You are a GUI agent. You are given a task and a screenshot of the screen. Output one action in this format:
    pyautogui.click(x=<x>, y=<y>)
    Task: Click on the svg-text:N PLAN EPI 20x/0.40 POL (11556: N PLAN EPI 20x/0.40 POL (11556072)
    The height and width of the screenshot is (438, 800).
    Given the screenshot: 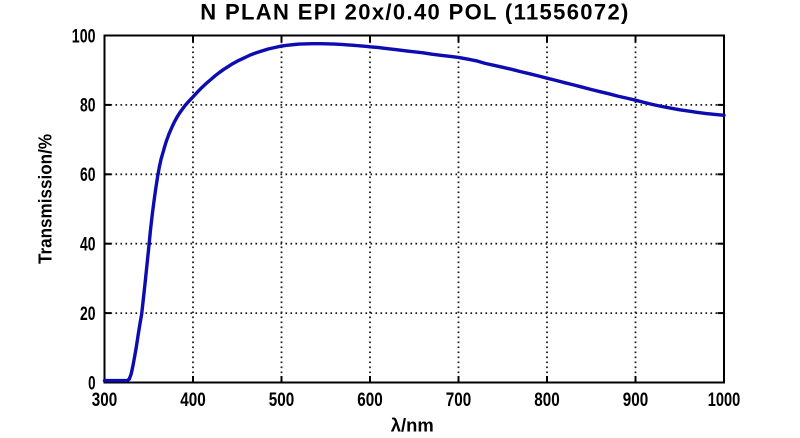 What is the action you would take?
    pyautogui.click(x=414, y=12)
    